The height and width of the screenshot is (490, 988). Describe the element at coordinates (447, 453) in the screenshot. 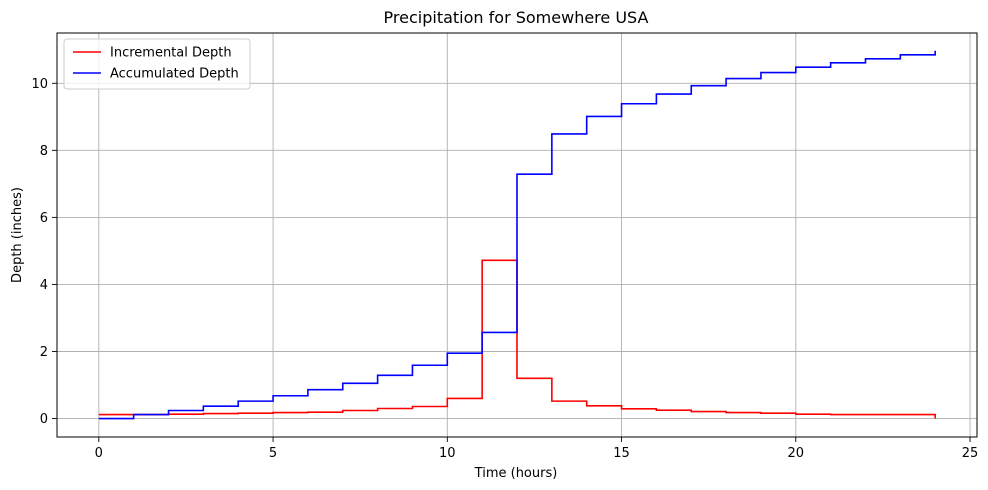

I see `x-tick-label: 10` at that location.